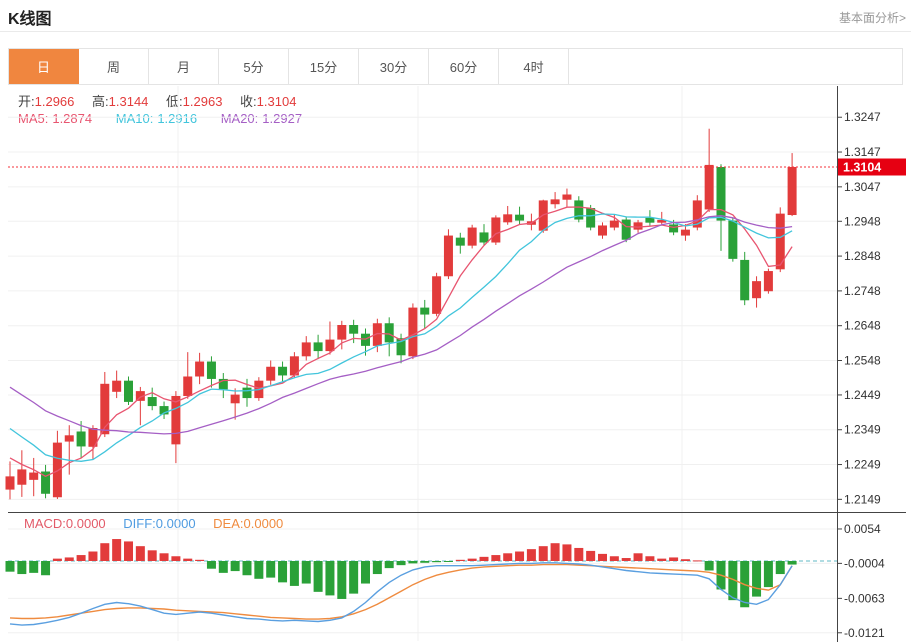 This screenshot has width=911, height=642. Describe the element at coordinates (864, 598) in the screenshot. I see `axis-tick-label: -0.0063` at that location.